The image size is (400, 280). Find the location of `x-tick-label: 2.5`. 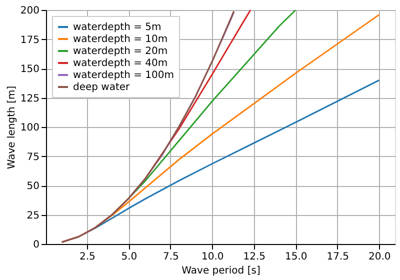

x-tick-label: 2.5 is located at coordinates (87, 257).